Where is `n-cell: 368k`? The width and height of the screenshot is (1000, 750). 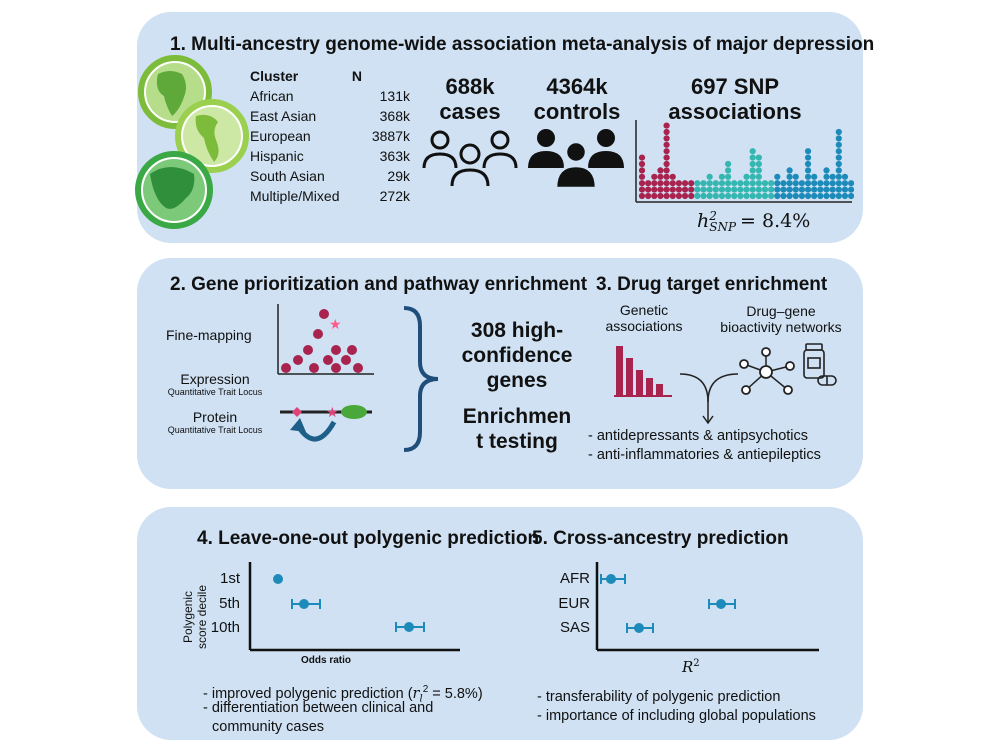 n-cell: 368k is located at coordinates (394, 116).